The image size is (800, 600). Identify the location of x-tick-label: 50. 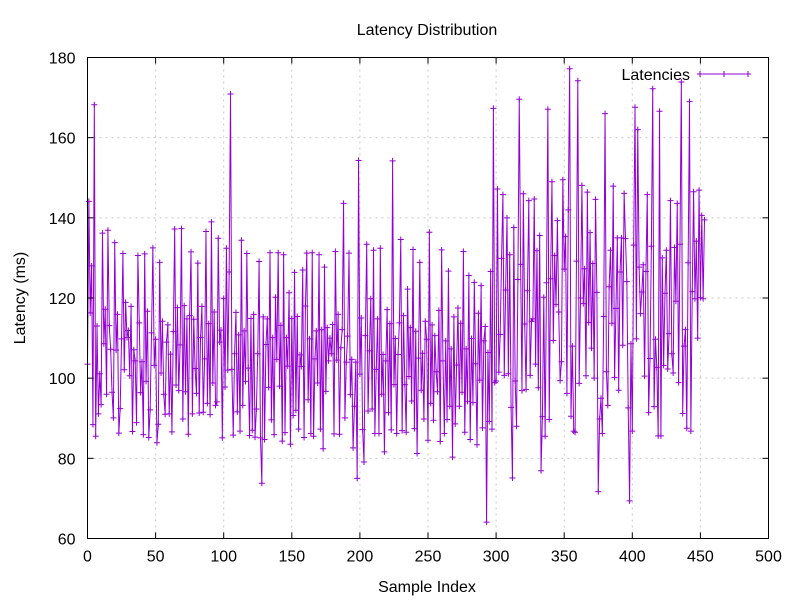
(156, 557).